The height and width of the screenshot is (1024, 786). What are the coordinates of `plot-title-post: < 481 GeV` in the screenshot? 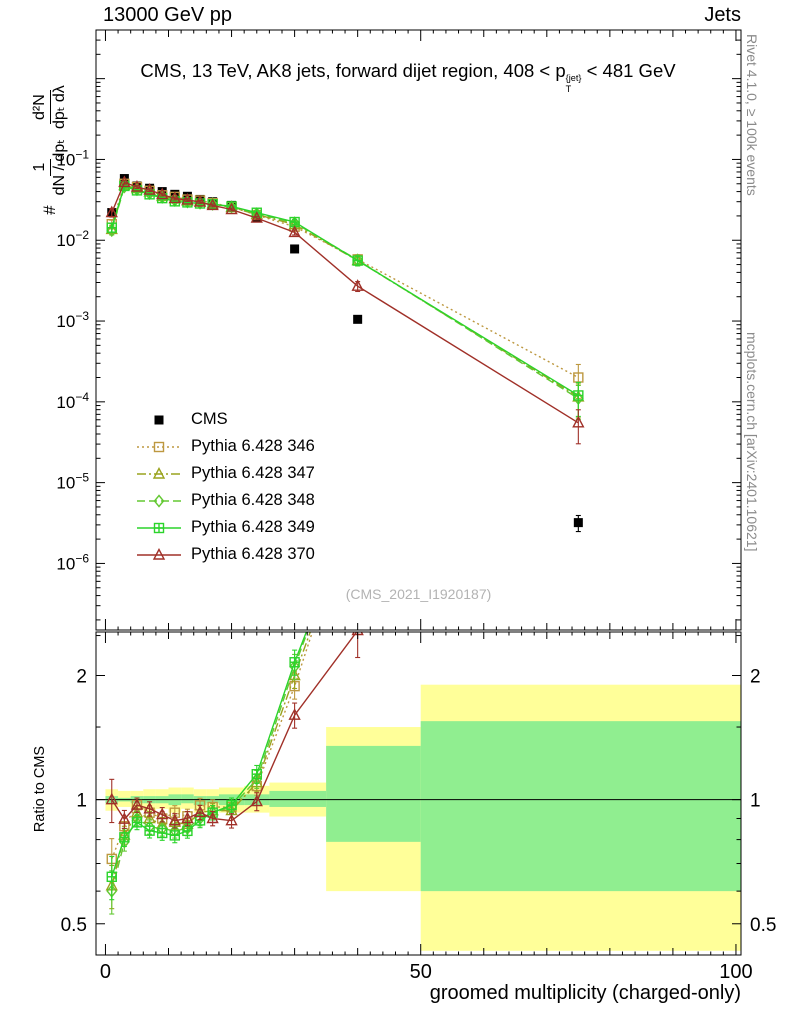 It's located at (628, 70).